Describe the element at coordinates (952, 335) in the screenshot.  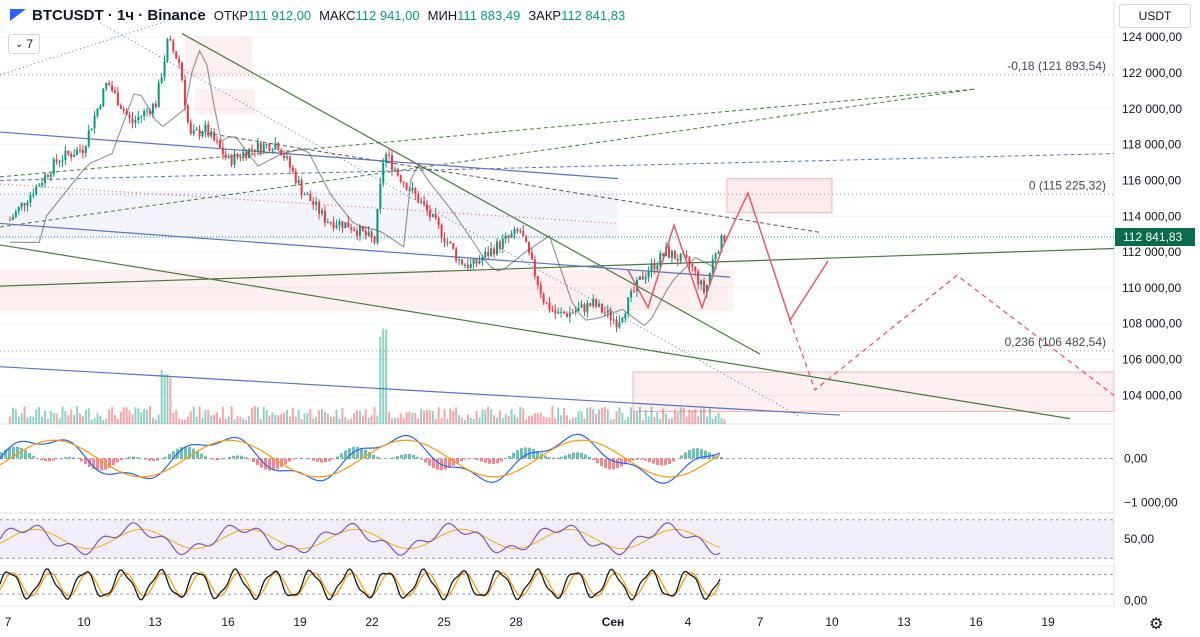
I see `projection-dashed-path` at that location.